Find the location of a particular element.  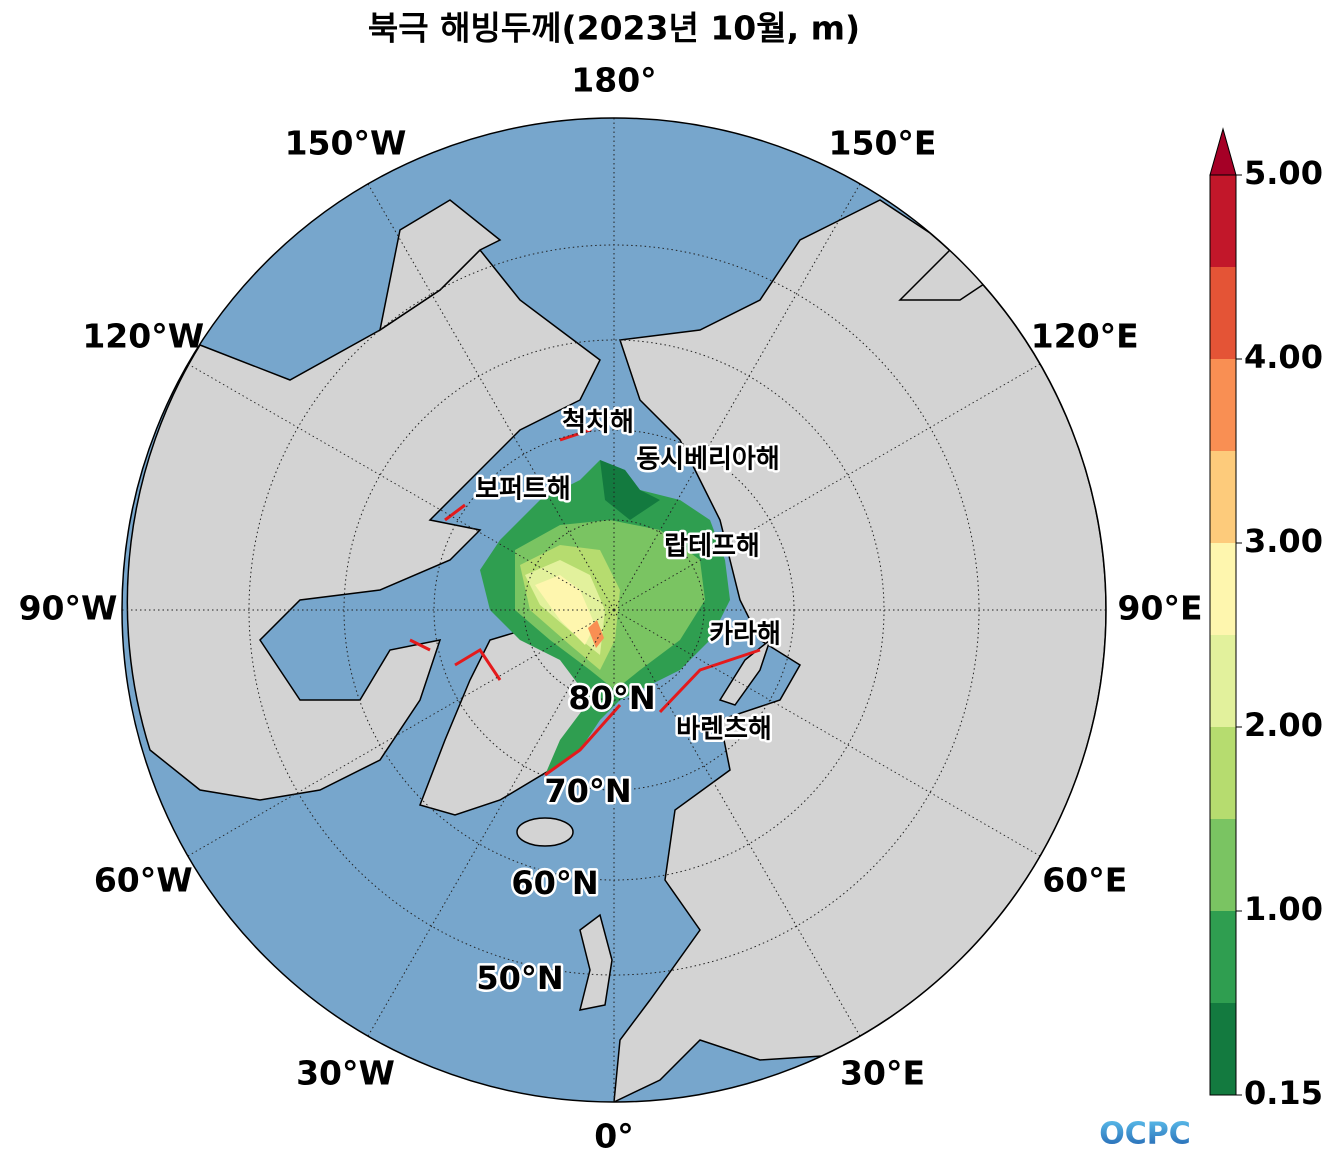

latitude-label: 50°N is located at coordinates (519, 978).